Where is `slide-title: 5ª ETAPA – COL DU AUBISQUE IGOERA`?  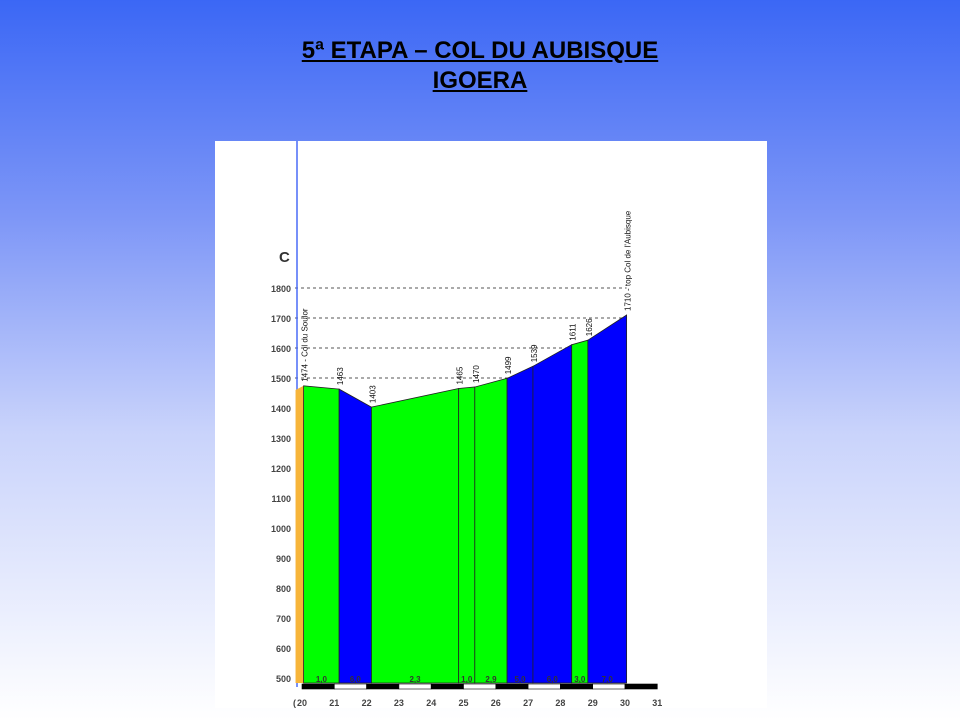
slide-title: 5ª ETAPA – COL DU AUBISQUE IGOERA is located at coordinates (480, 66).